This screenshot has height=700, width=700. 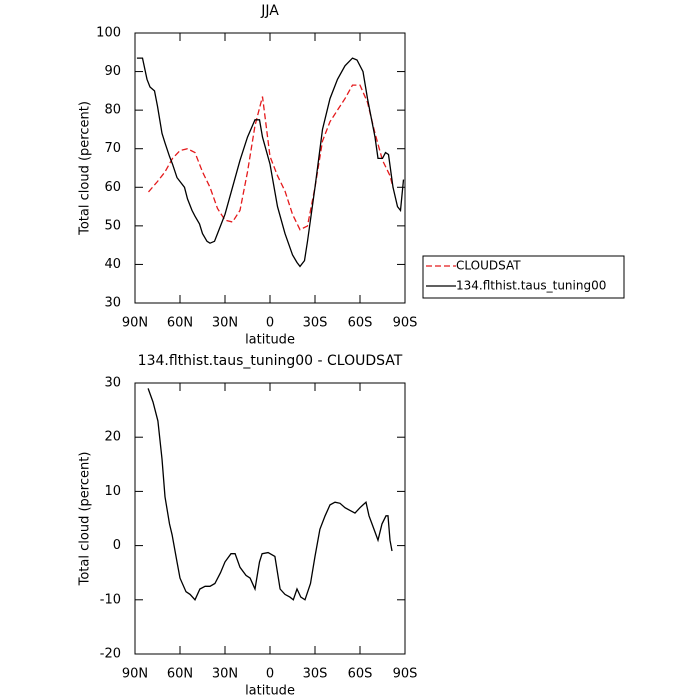 What do you see at coordinates (112, 148) in the screenshot?
I see `y-tick-label: 70` at bounding box center [112, 148].